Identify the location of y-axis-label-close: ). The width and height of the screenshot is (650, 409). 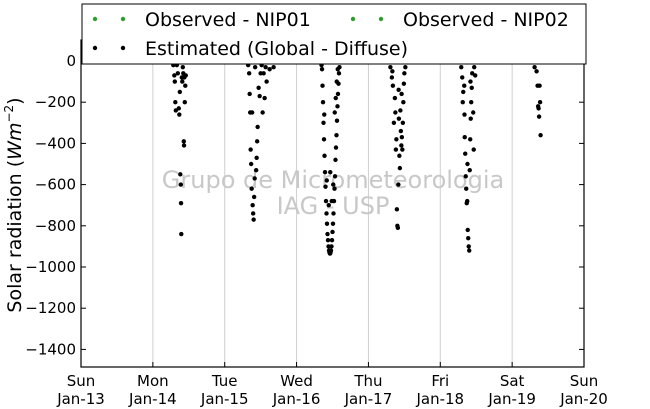
(15, 100).